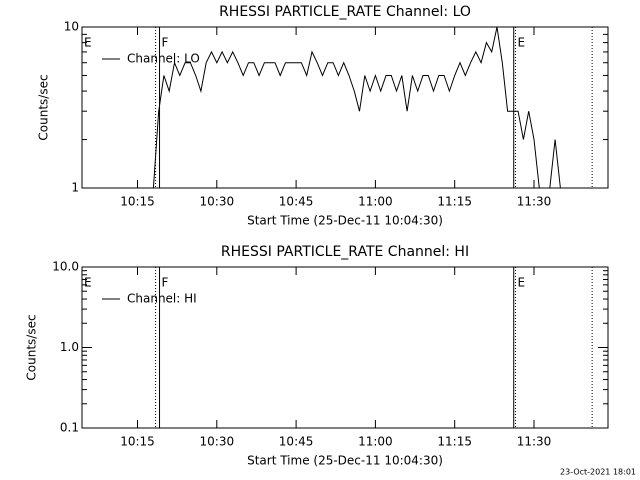 The image size is (640, 480). What do you see at coordinates (345, 12) in the screenshot?
I see `chart-title: RHESSI PARTICLE_RATE Channel: LO` at bounding box center [345, 12].